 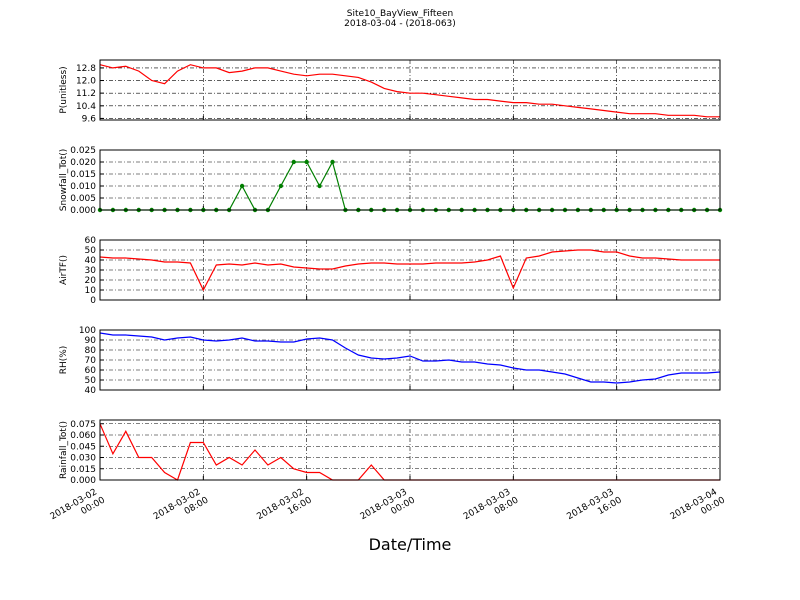 What do you see at coordinates (64, 450) in the screenshot?
I see `y-axis-label: Rainfall_Tot()` at bounding box center [64, 450].